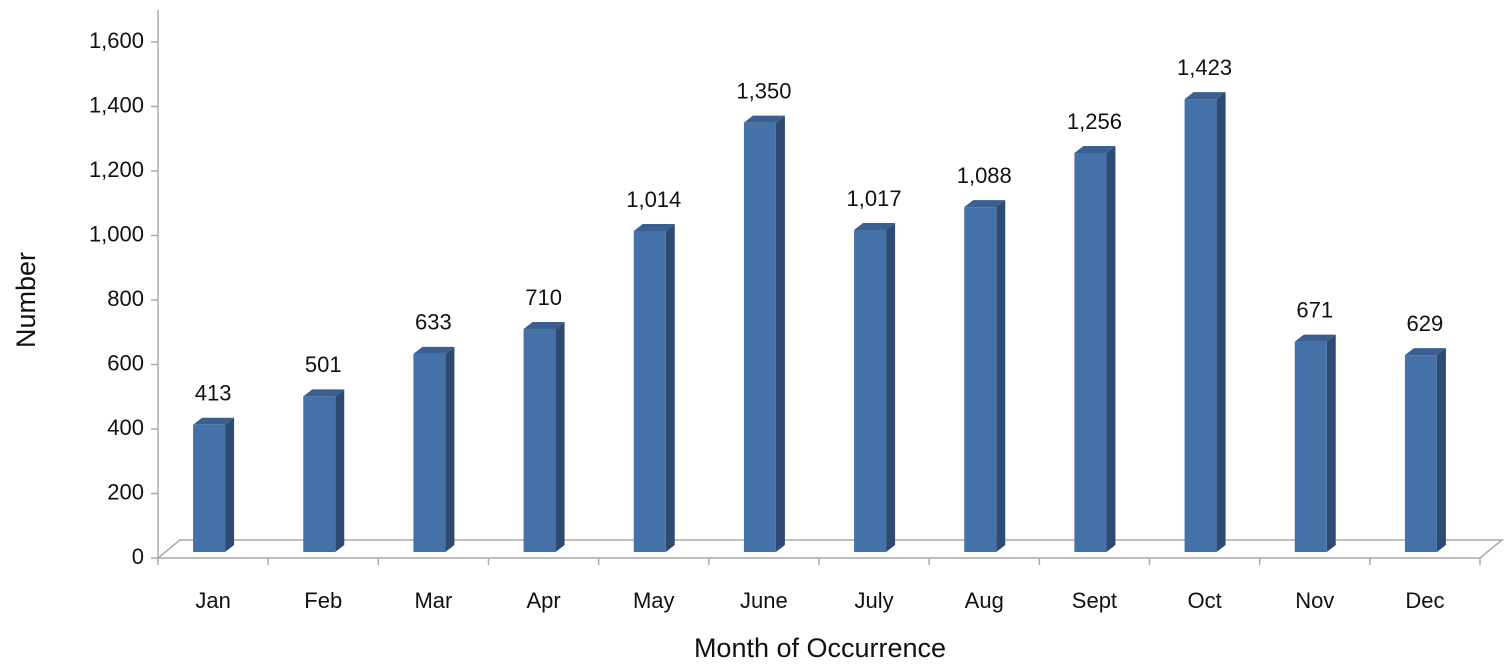 The height and width of the screenshot is (668, 1505). I want to click on value-label: 1,014, so click(653, 199).